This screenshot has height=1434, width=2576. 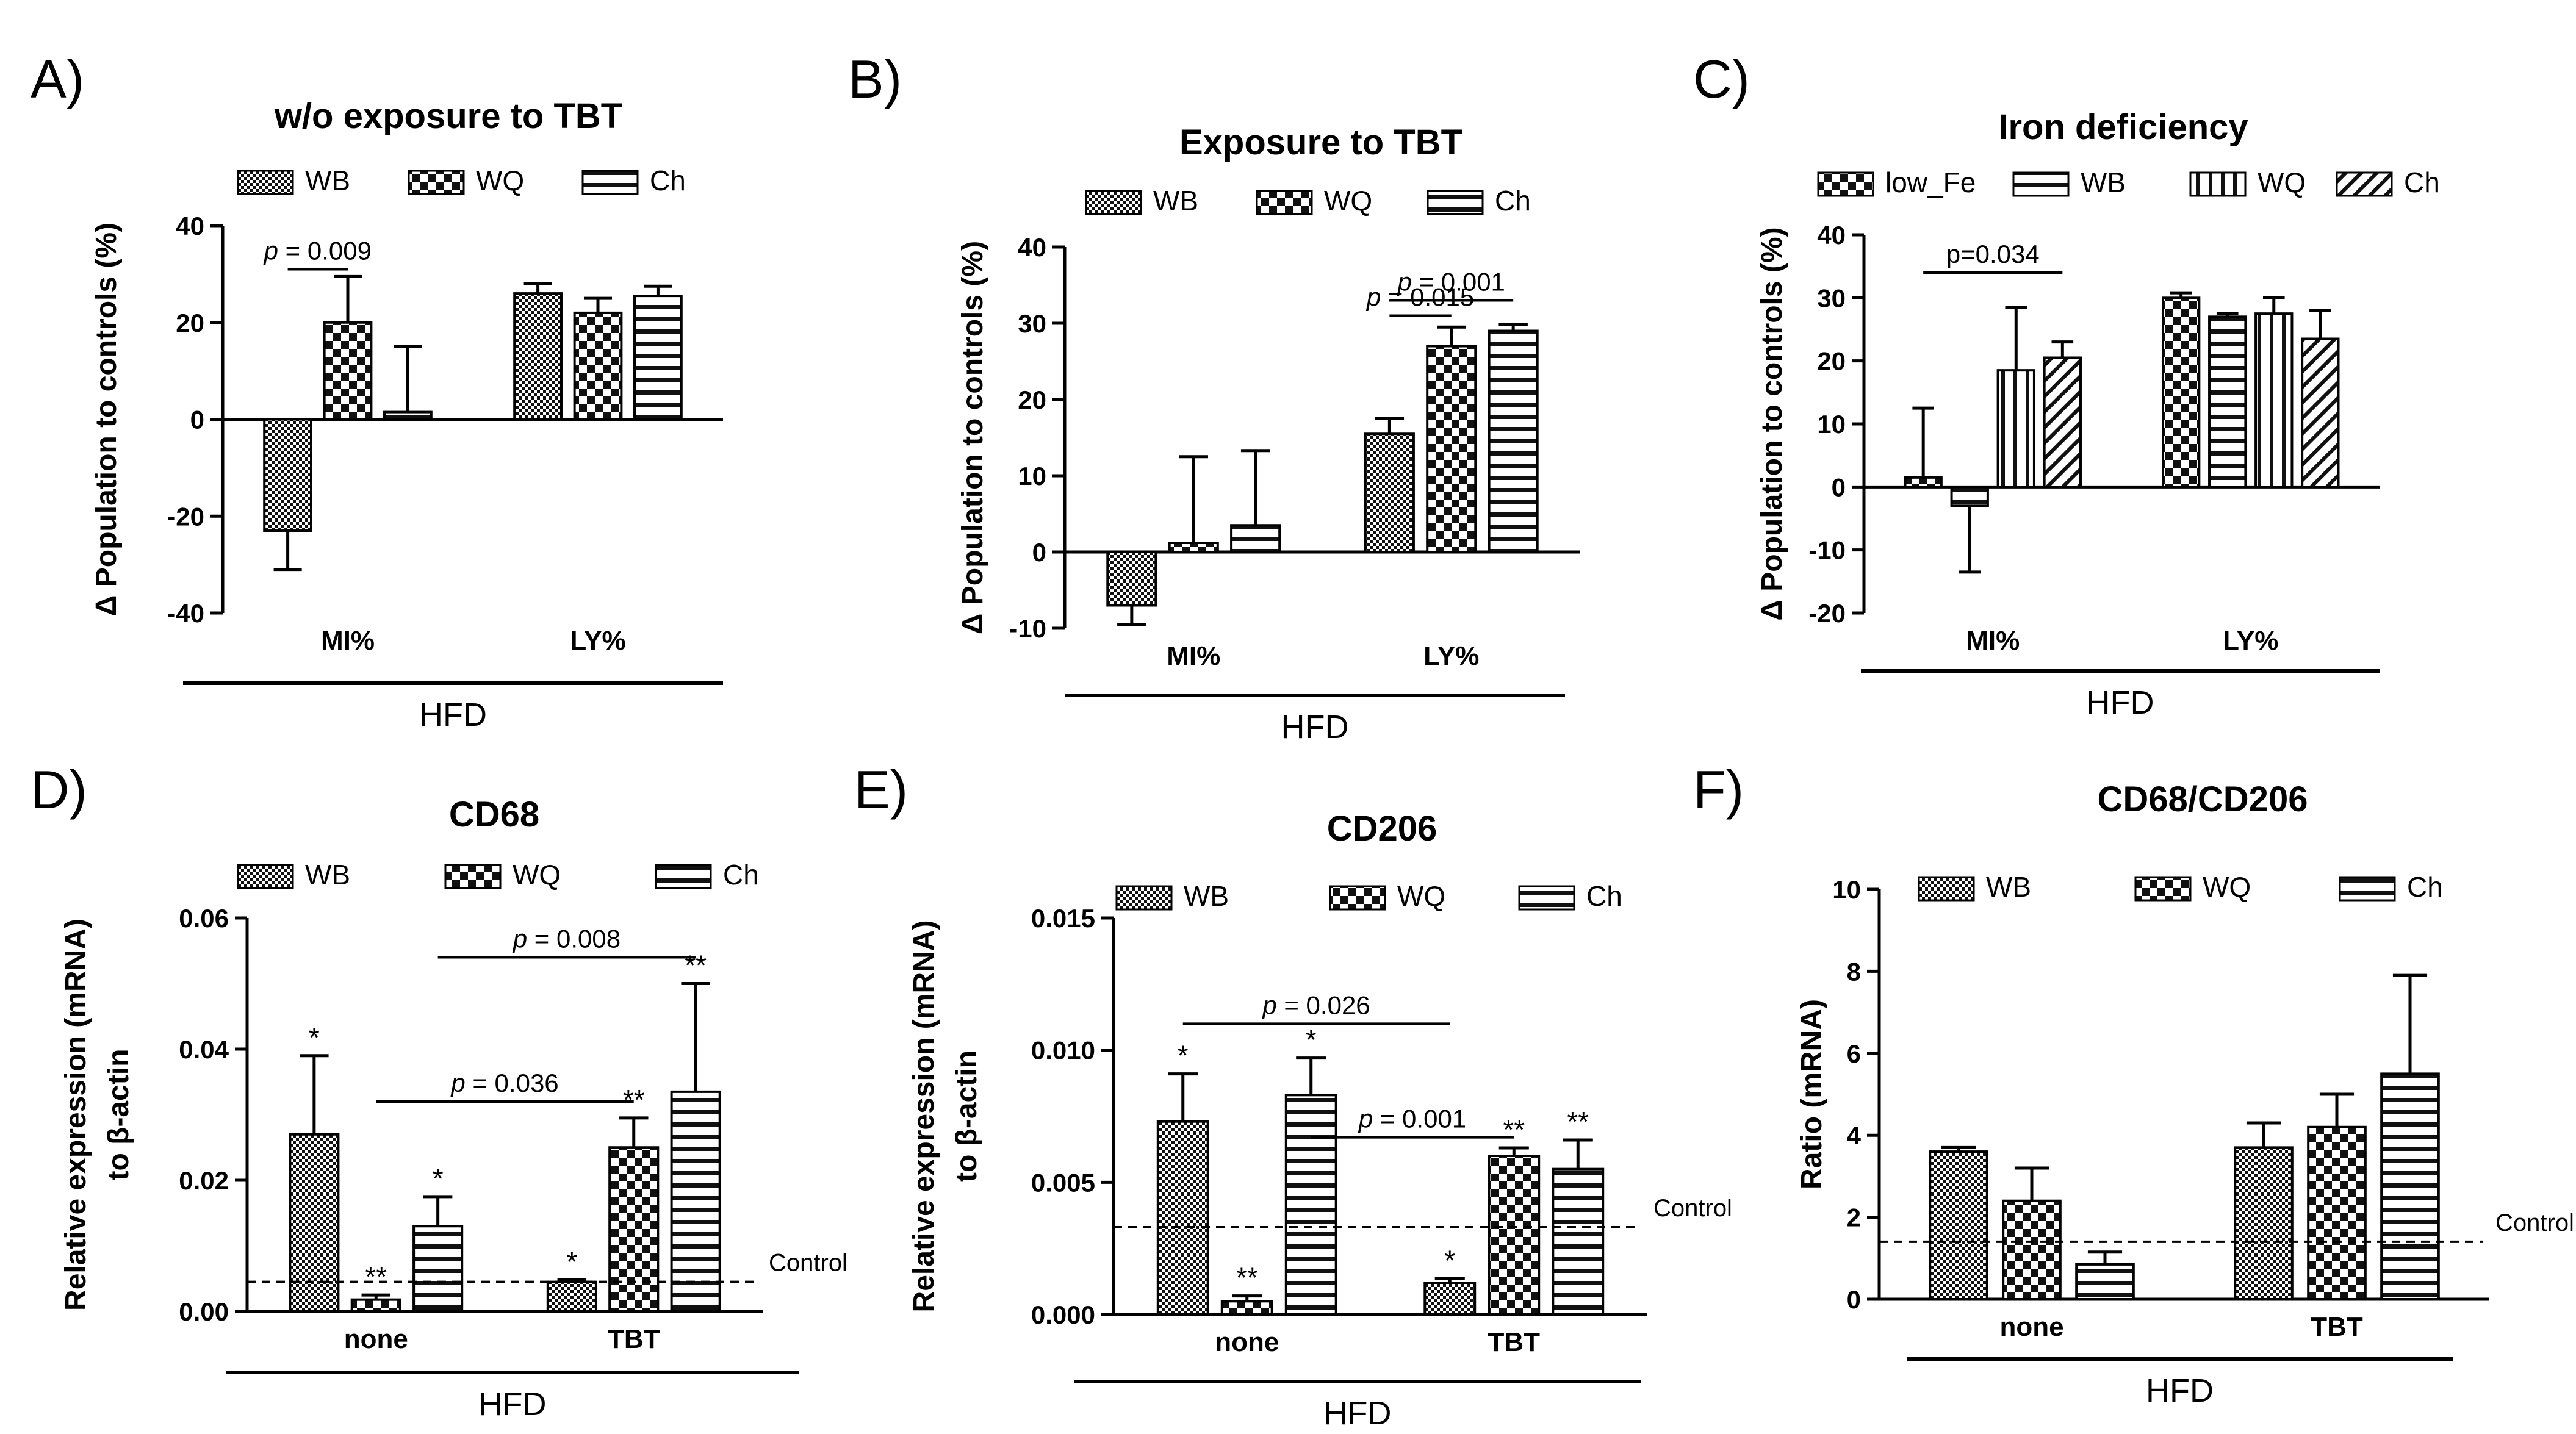 What do you see at coordinates (1382, 828) in the screenshot?
I see `chart-title: CD206` at bounding box center [1382, 828].